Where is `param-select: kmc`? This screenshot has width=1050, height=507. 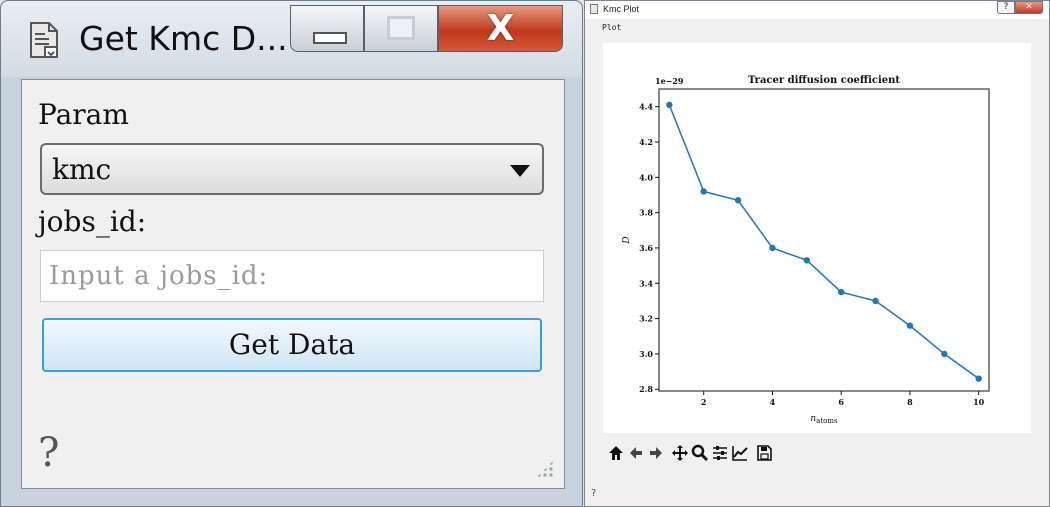 param-select: kmc is located at coordinates (292, 169).